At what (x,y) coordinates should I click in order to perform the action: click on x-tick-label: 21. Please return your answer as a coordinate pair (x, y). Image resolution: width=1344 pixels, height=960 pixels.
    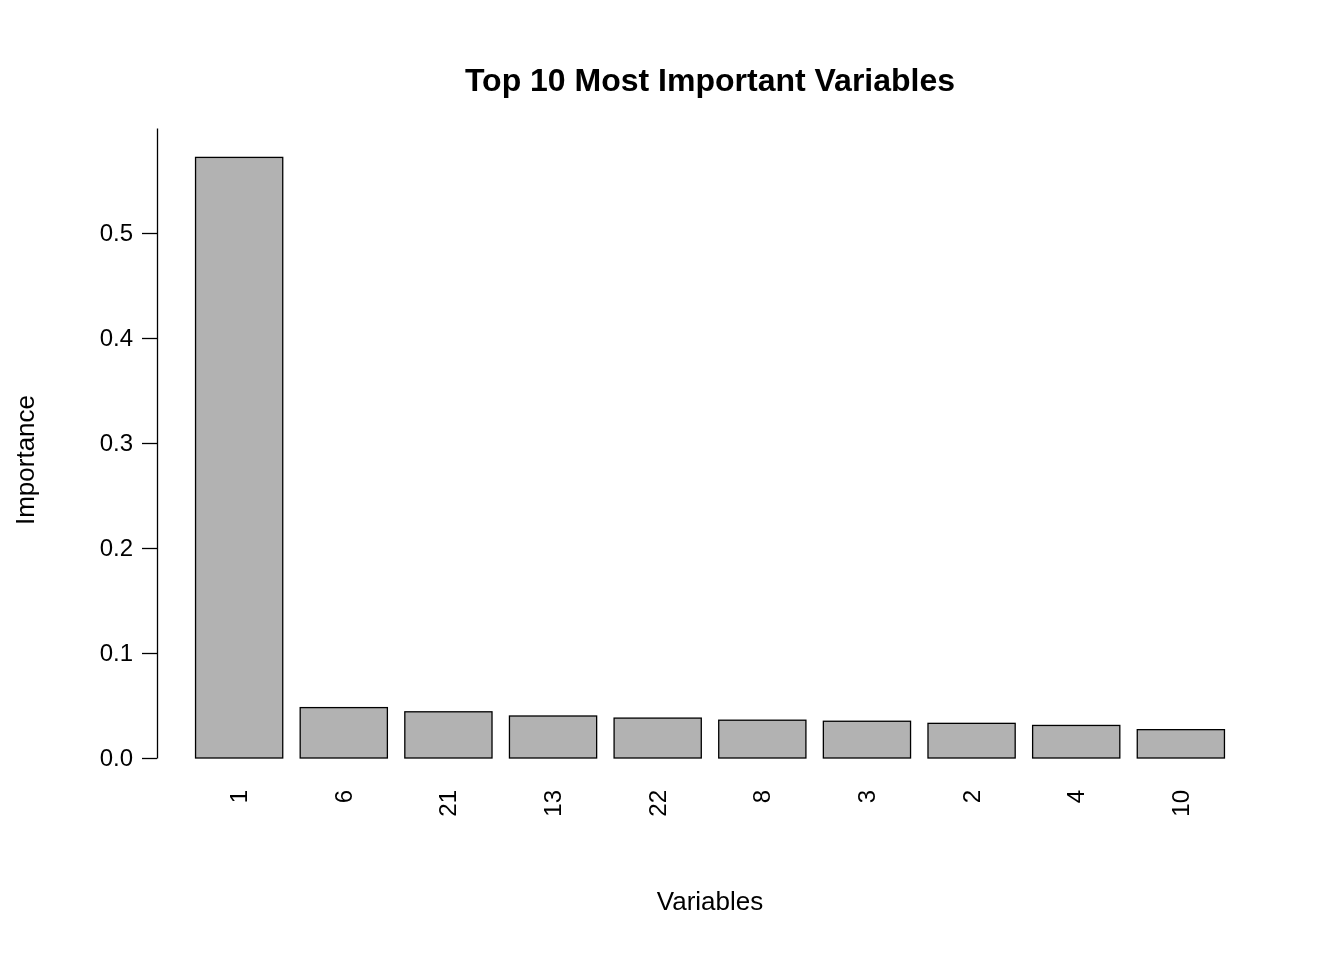
    Looking at the image, I should click on (448, 803).